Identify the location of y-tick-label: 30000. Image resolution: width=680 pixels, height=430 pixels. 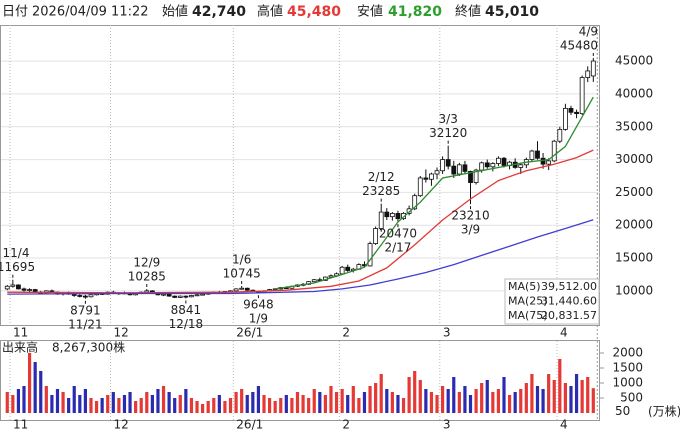
(634, 159).